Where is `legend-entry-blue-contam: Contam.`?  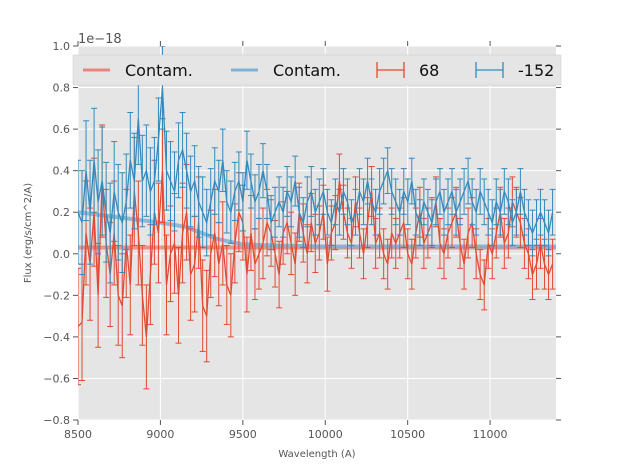 legend-entry-blue-contam: Contam. is located at coordinates (286, 70).